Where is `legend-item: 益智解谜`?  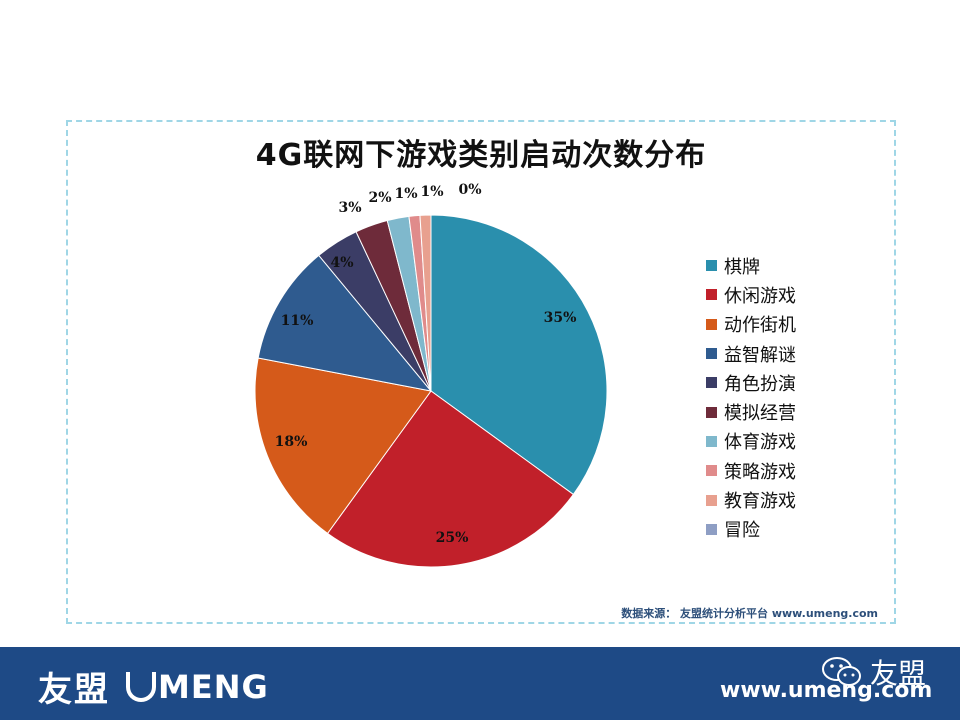
legend-item: 益智解谜 is located at coordinates (751, 353).